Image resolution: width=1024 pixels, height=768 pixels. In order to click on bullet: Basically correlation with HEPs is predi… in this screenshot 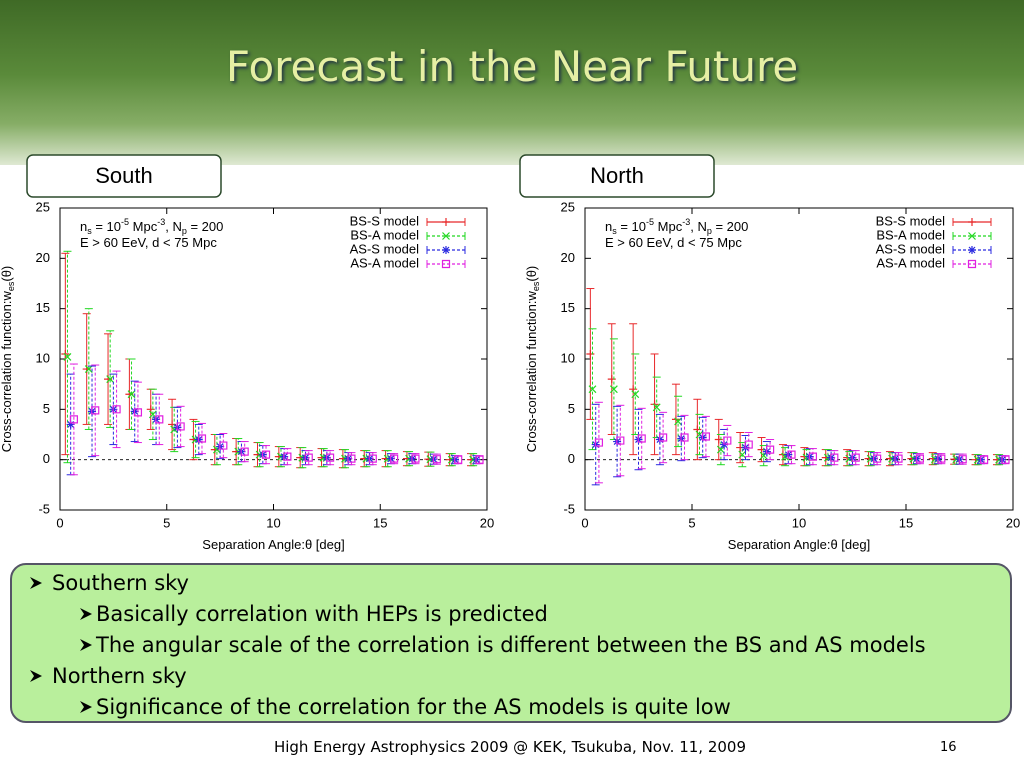, I will do `click(313, 614)`.